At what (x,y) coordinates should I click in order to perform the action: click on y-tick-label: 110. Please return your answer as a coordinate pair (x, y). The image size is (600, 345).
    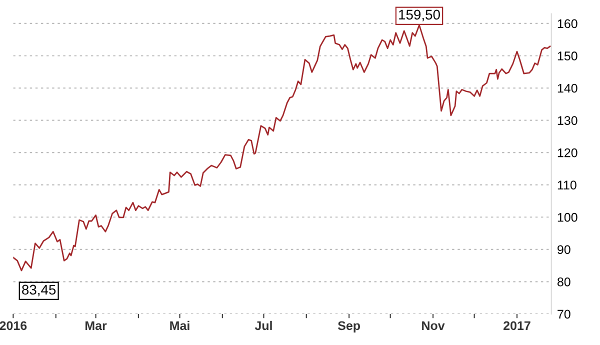
    Looking at the image, I should click on (567, 185).